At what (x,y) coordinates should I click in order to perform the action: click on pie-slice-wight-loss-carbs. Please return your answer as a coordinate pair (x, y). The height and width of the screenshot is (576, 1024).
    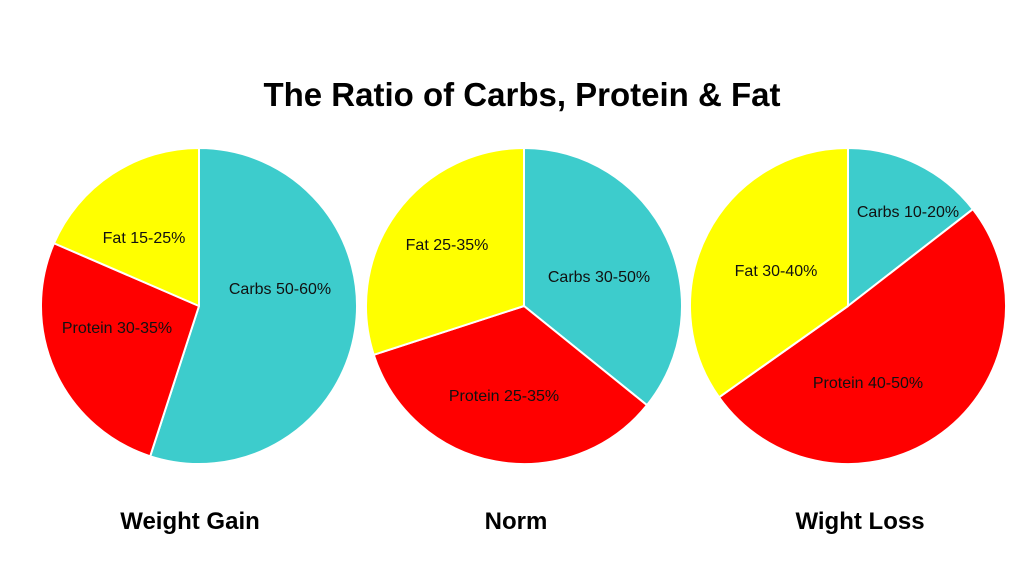
    Looking at the image, I should click on (910, 227).